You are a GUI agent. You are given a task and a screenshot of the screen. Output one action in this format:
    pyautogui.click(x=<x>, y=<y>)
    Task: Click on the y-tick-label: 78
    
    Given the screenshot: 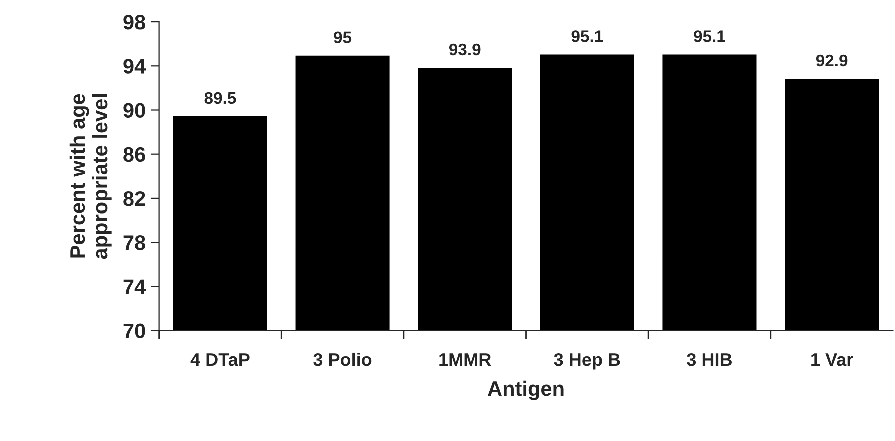 What is the action you would take?
    pyautogui.click(x=135, y=243)
    